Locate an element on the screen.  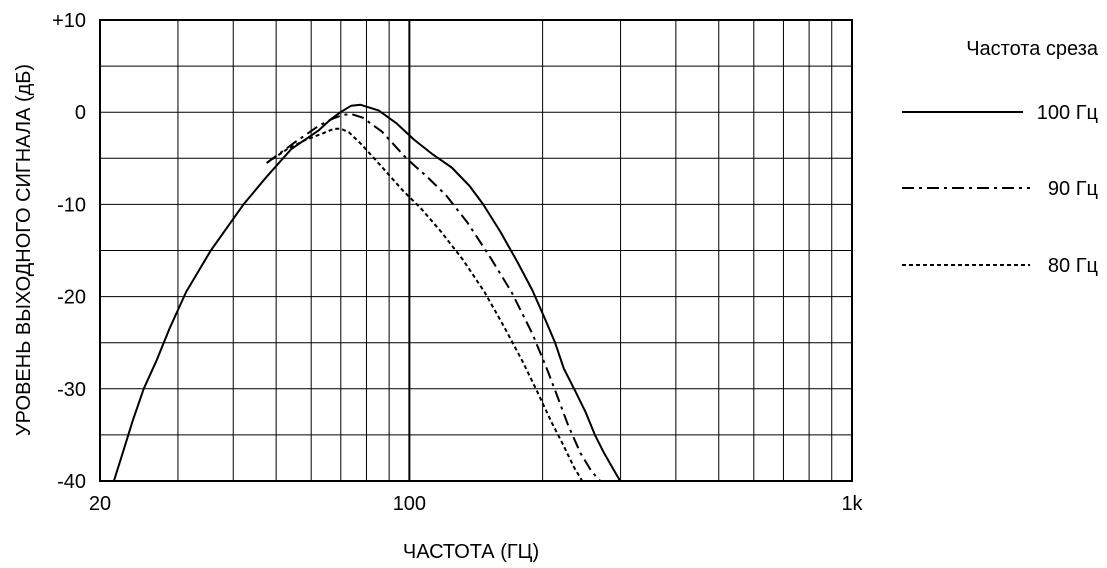
x-axis-label: ЧАСТОТА (ГЦ) is located at coordinates (471, 552).